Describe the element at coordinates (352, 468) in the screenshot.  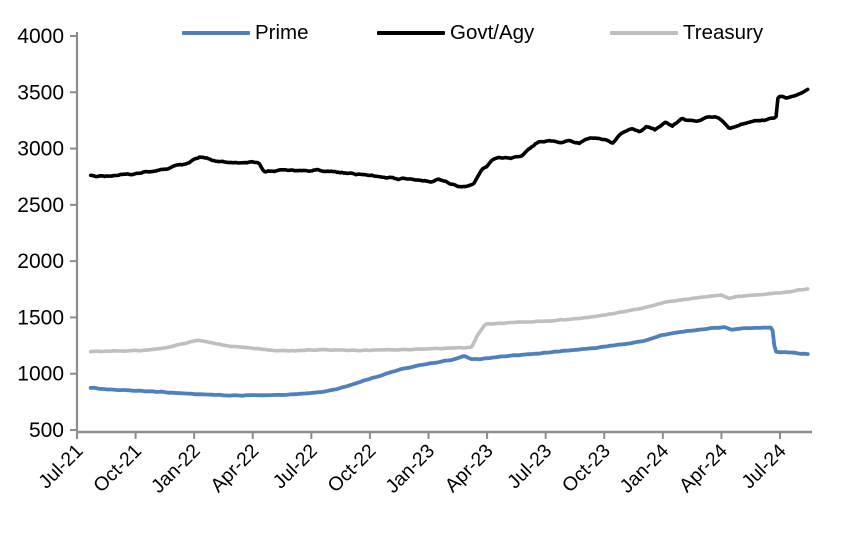
I see `x-tick-label: Oct-22` at that location.